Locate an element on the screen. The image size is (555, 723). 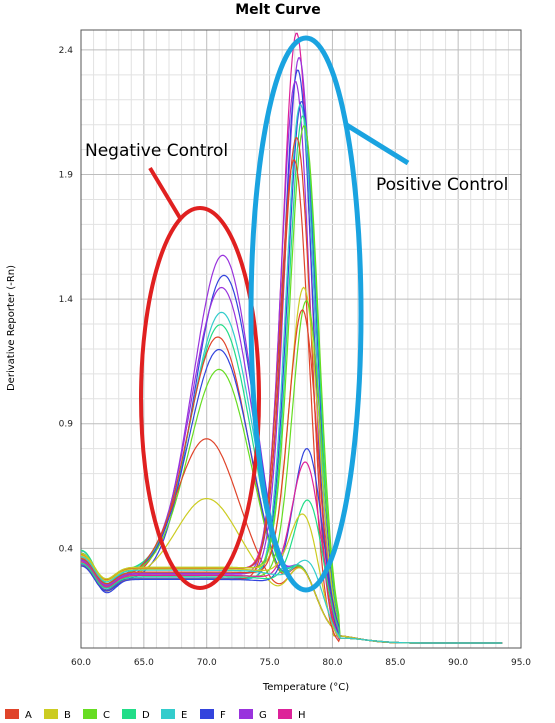
series-line is located at coordinates (291, 600).